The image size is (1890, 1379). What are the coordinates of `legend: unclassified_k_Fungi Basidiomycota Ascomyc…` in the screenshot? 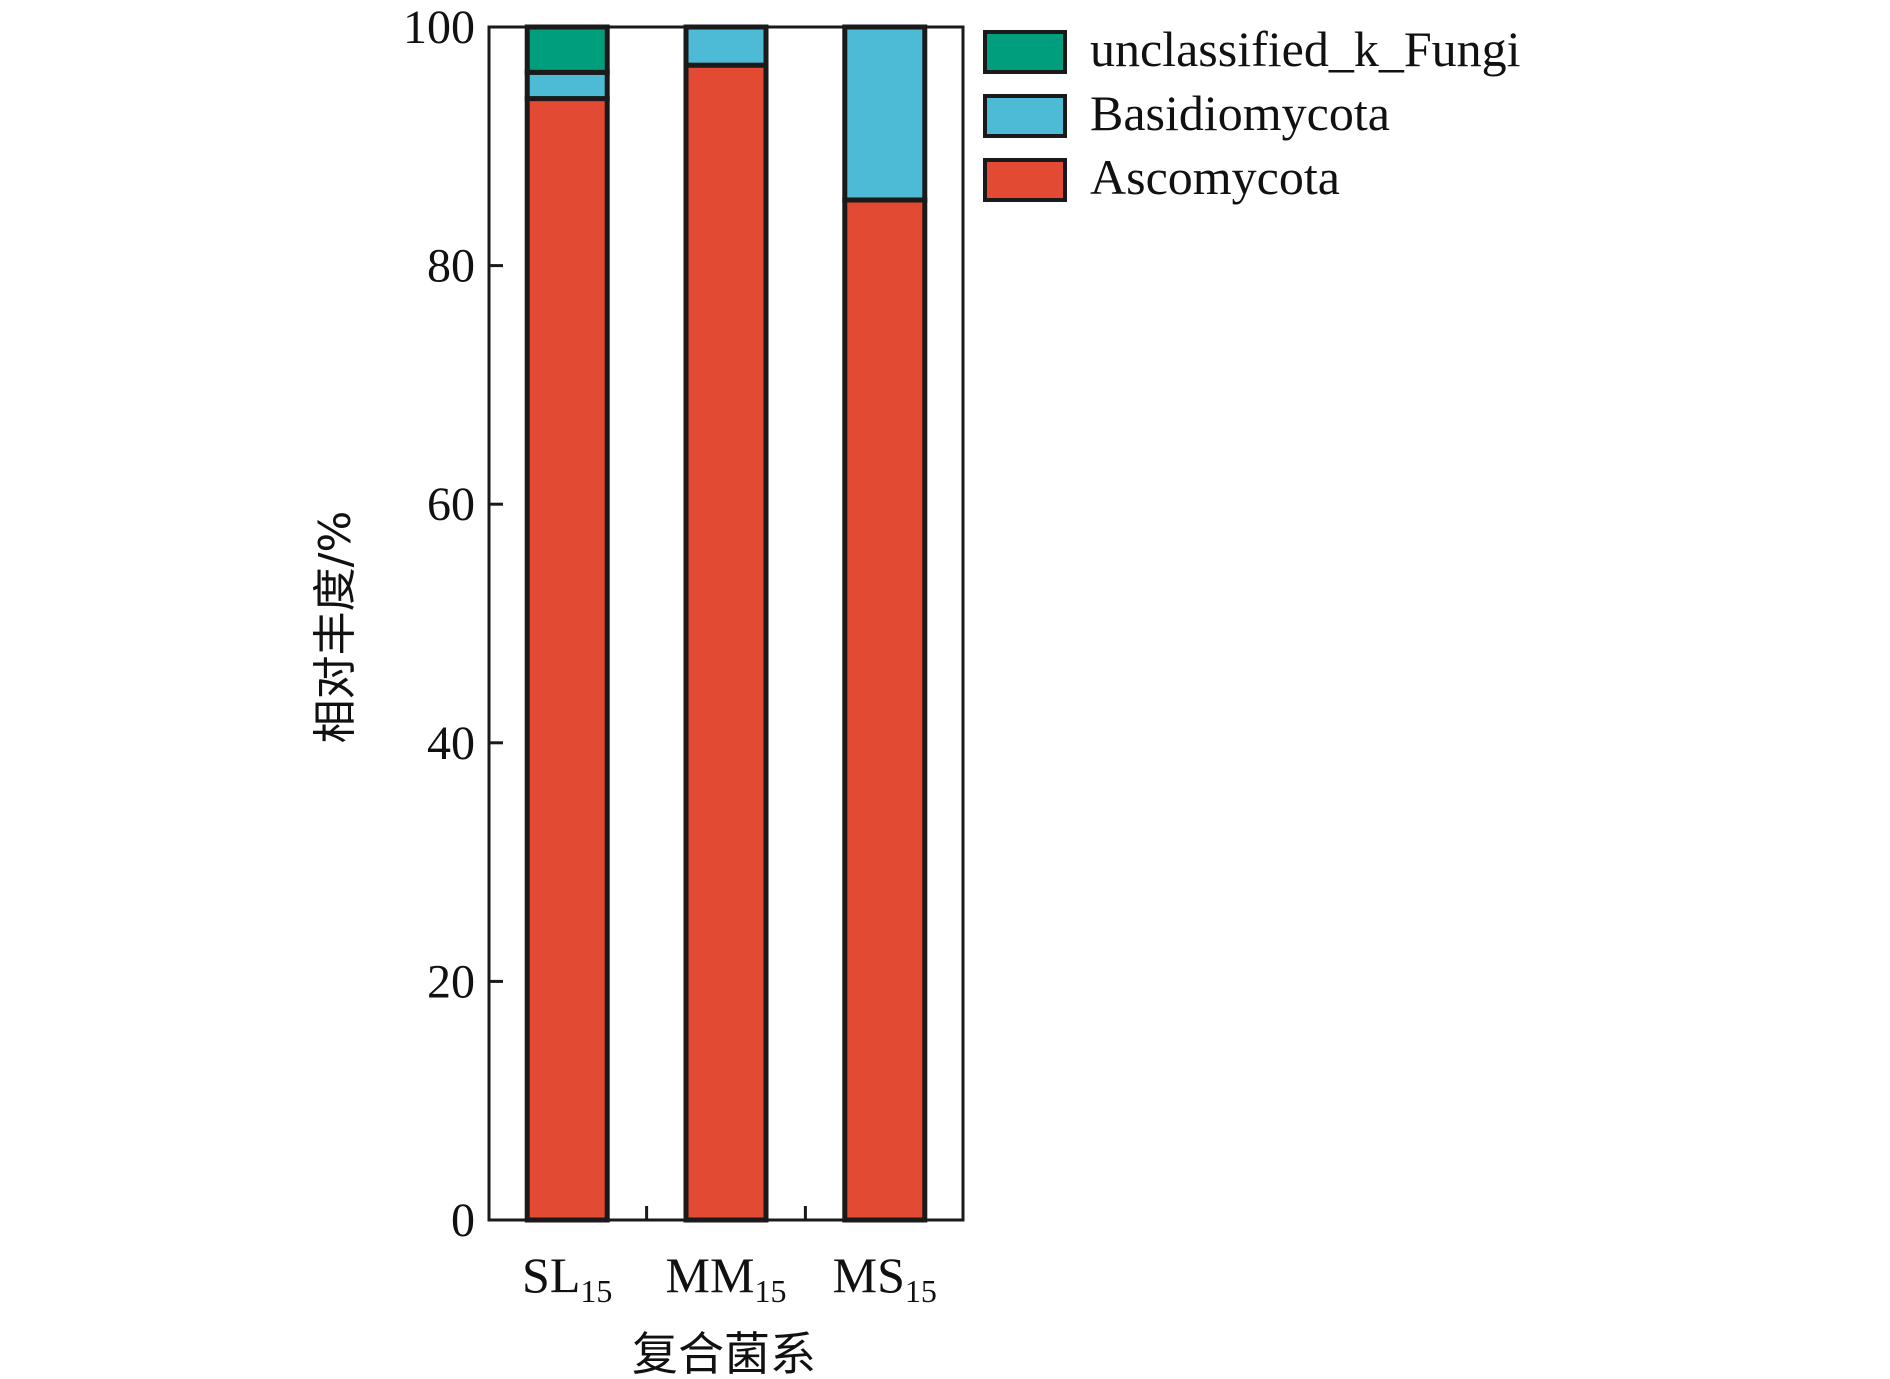 It's located at (1252, 113).